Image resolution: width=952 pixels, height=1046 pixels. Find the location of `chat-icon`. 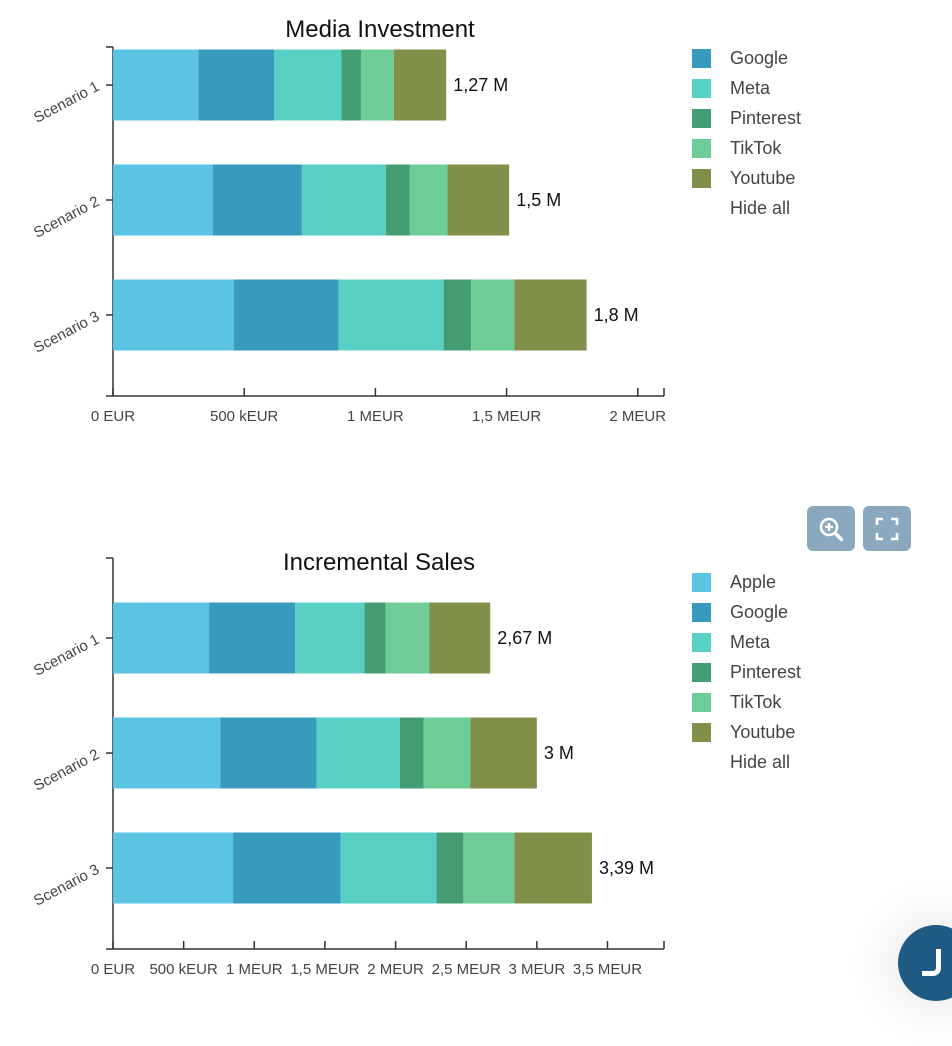

chat-icon is located at coordinates (931, 962).